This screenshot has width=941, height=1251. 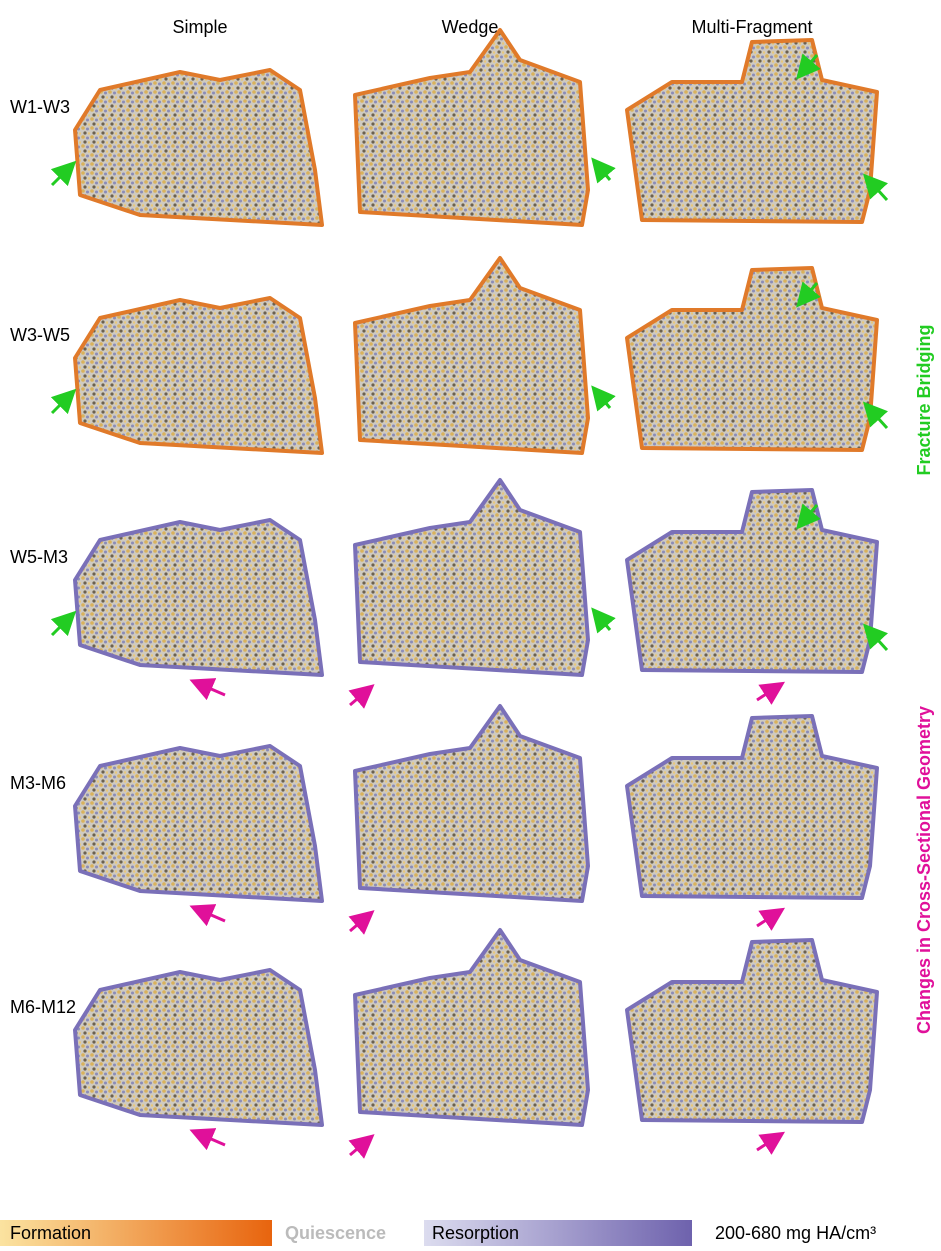 What do you see at coordinates (40, 107) in the screenshot?
I see `row-label: W1-W3` at bounding box center [40, 107].